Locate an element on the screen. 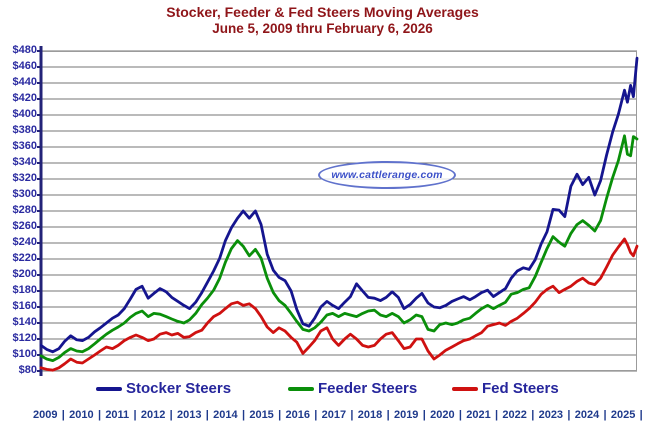 This screenshot has height=432, width=645. y-axis-label: $120 is located at coordinates (24, 338).